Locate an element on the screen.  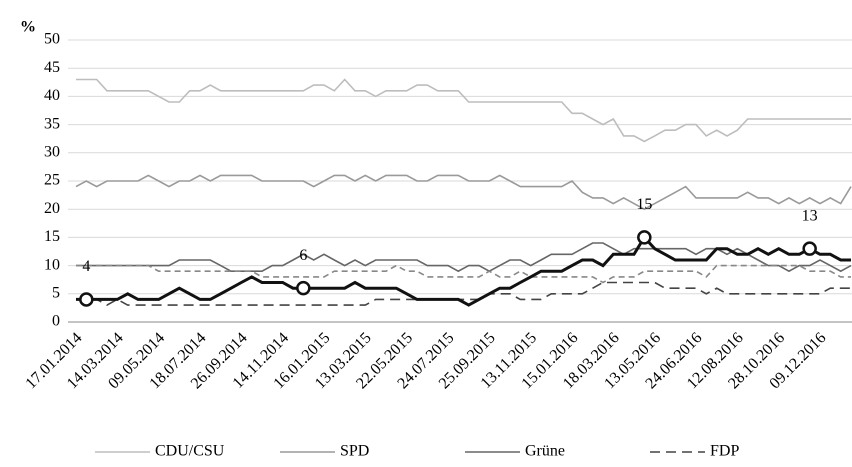
y-tick-label: 0 is located at coordinates (56, 321).